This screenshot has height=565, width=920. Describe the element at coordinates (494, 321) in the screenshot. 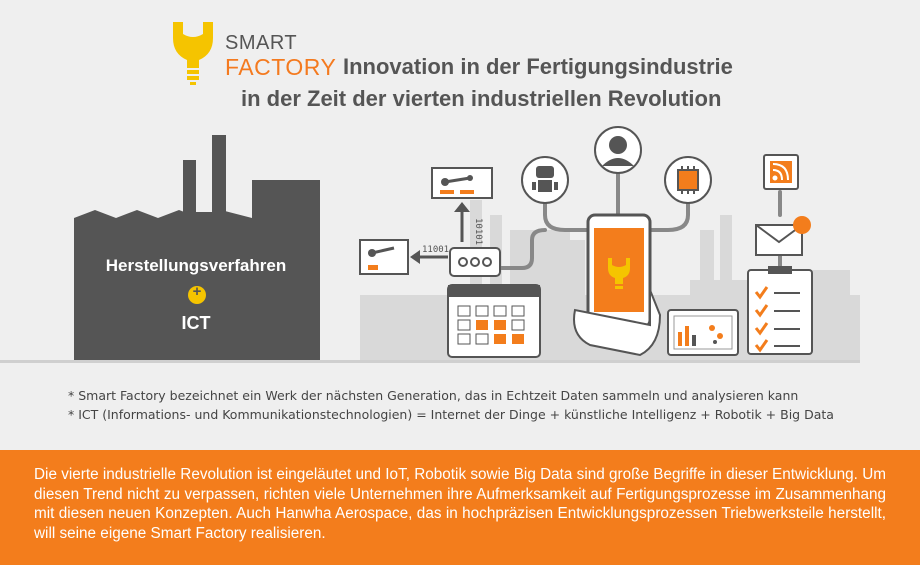

I see `calendar-icon` at that location.